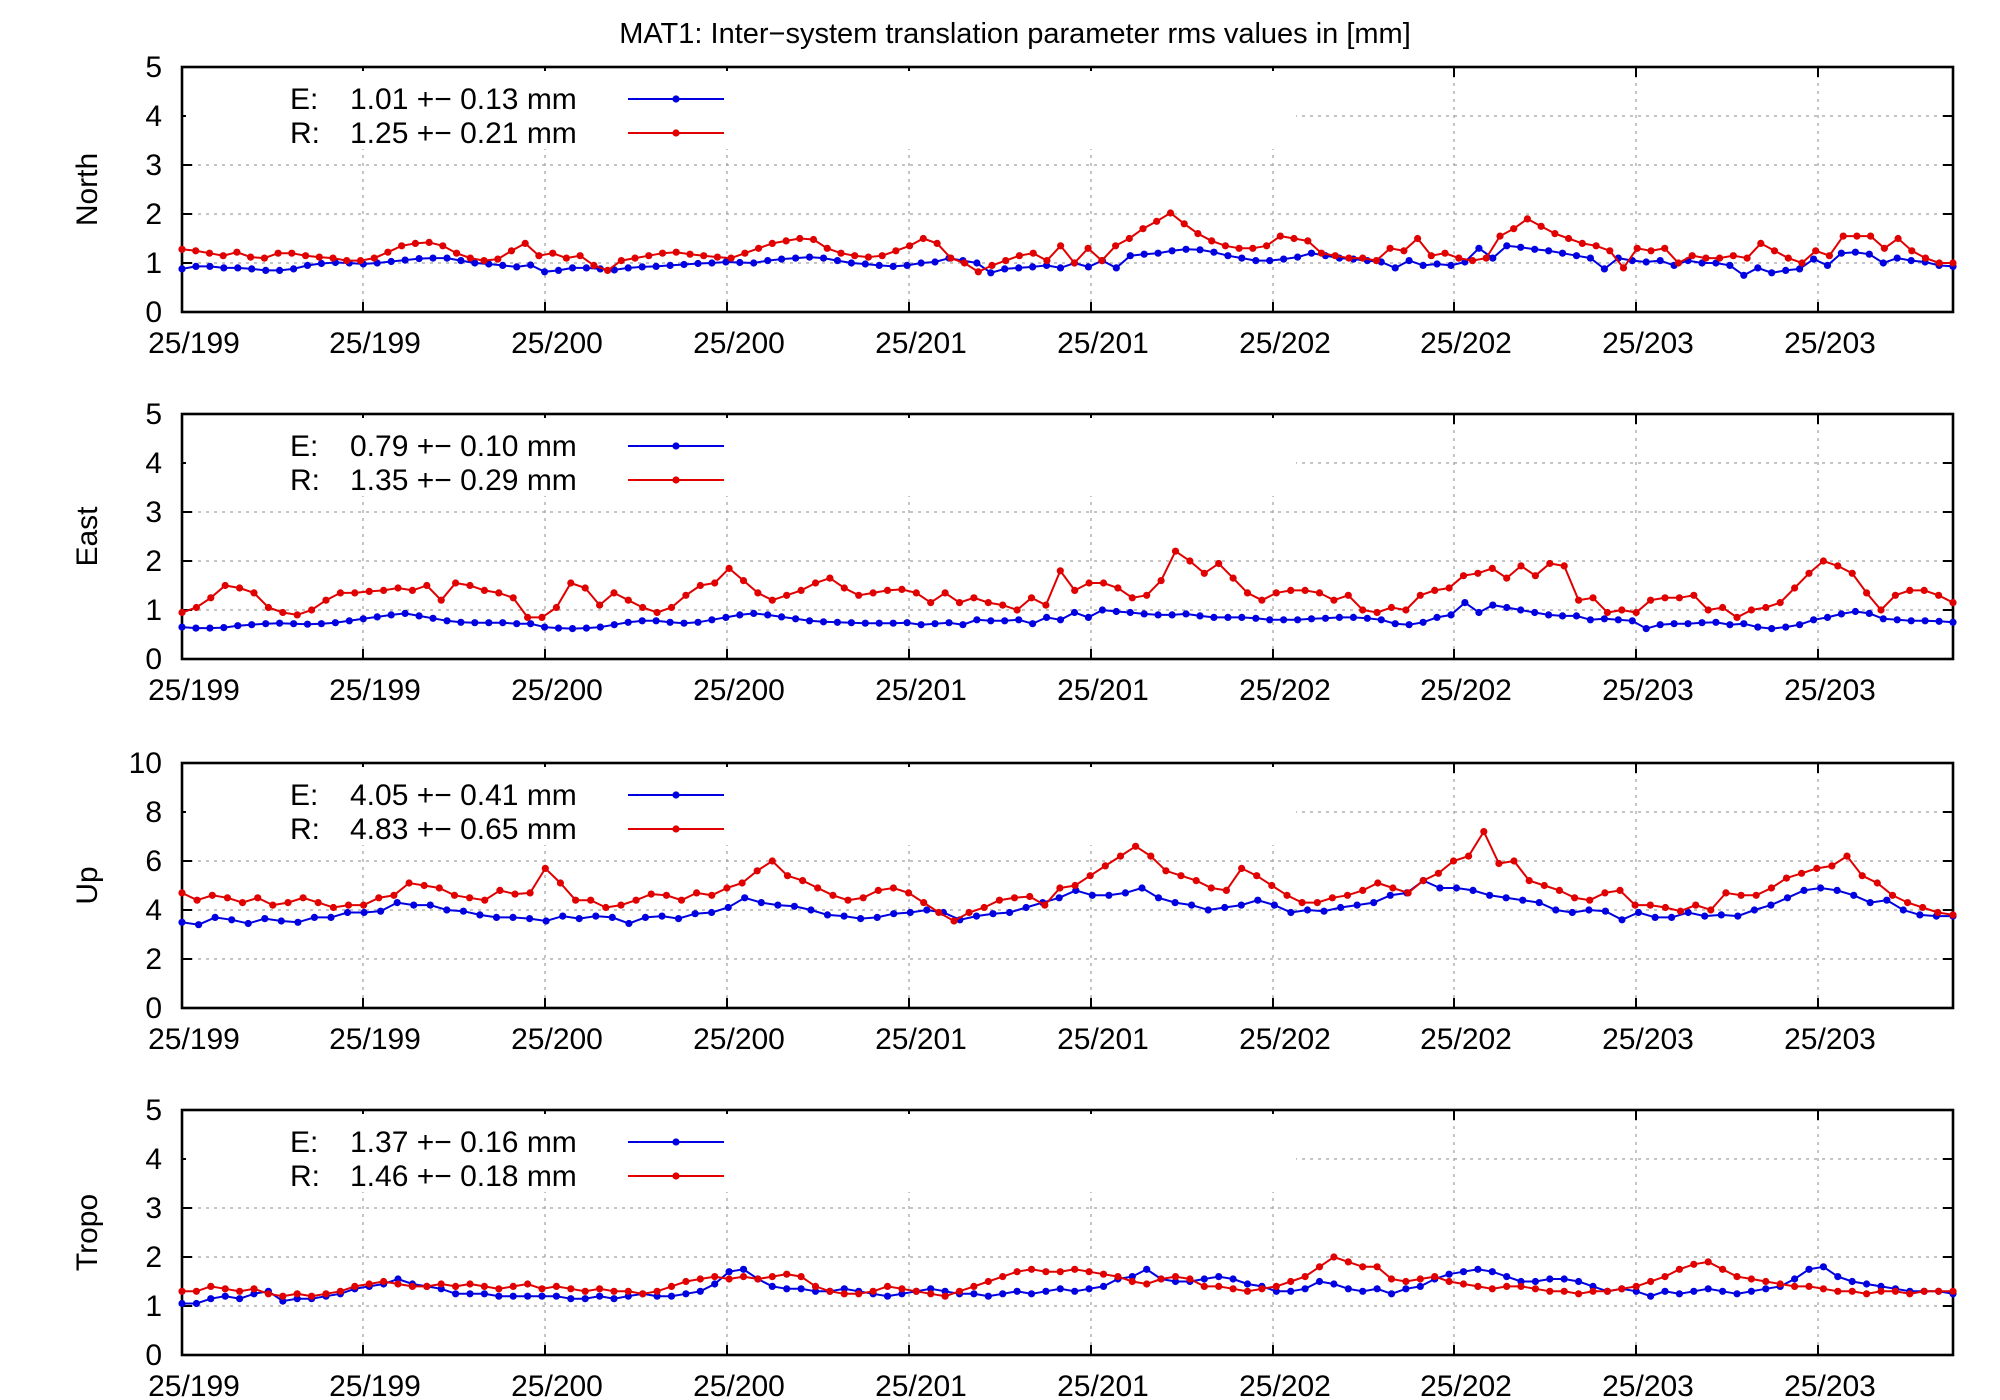 The height and width of the screenshot is (1400, 2000). Describe the element at coordinates (1285, 1385) in the screenshot. I see `x-tick-label: 25/202` at that location.